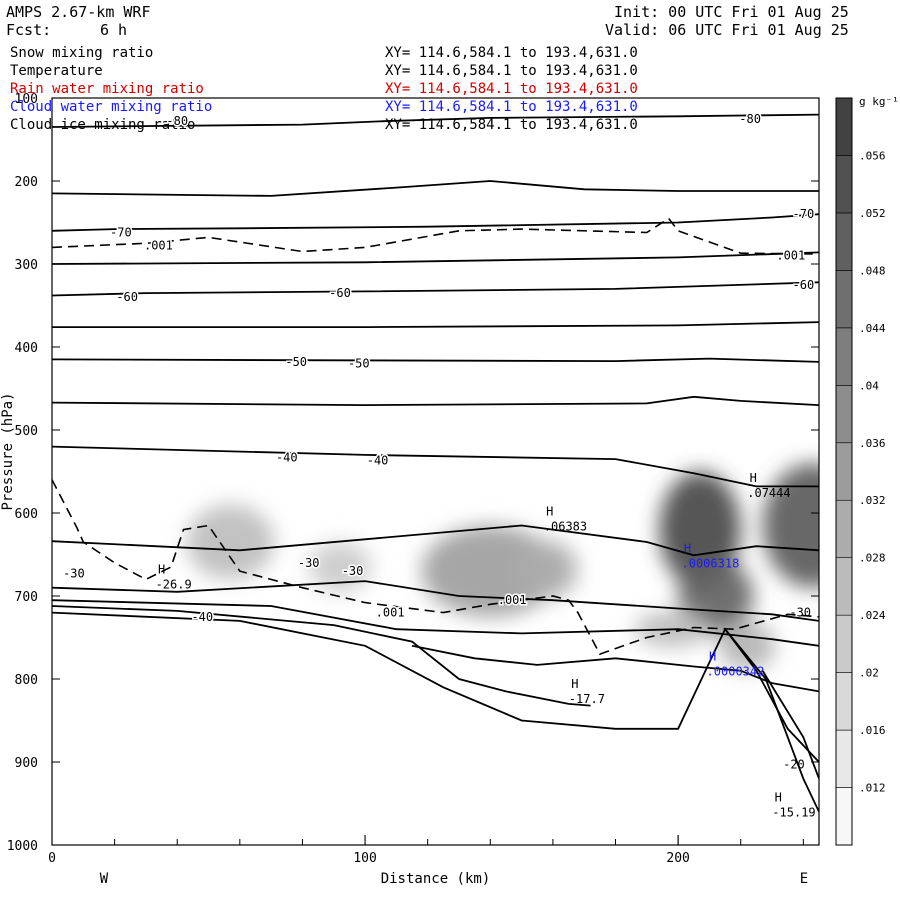  What do you see at coordinates (872, 500) in the screenshot?
I see `colorbar-tick-label: .032` at bounding box center [872, 500].